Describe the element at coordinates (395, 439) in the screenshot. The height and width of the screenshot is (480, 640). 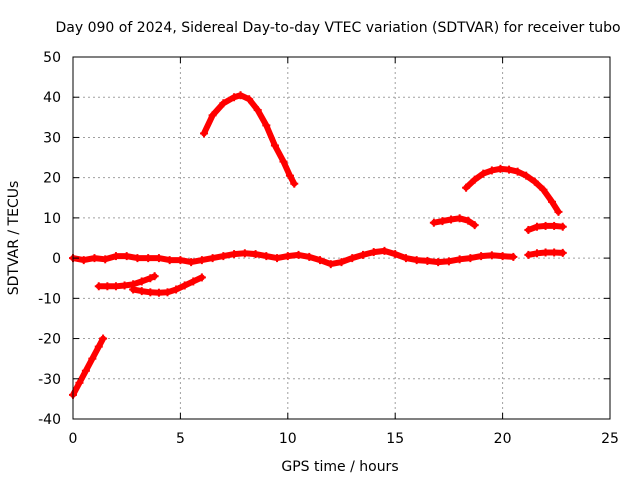
I see `x-tick-label: 15` at that location.